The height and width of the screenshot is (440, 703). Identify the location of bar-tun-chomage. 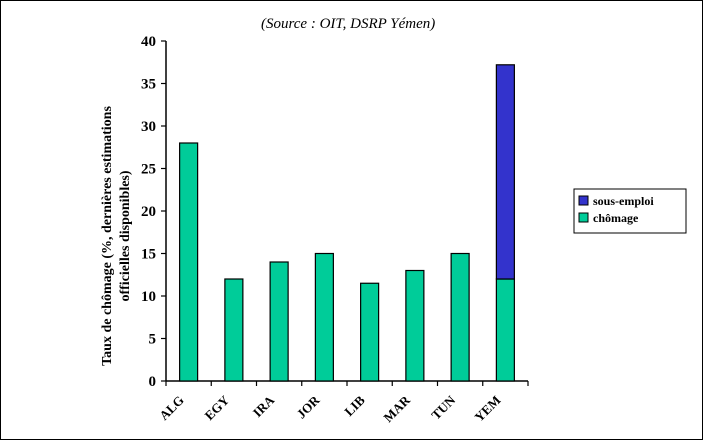
(460, 317).